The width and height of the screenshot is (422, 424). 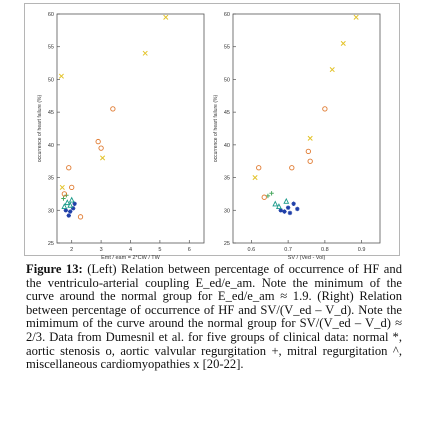 What do you see at coordinates (252, 250) in the screenshot?
I see `x-tick-label: 0.6` at bounding box center [252, 250].